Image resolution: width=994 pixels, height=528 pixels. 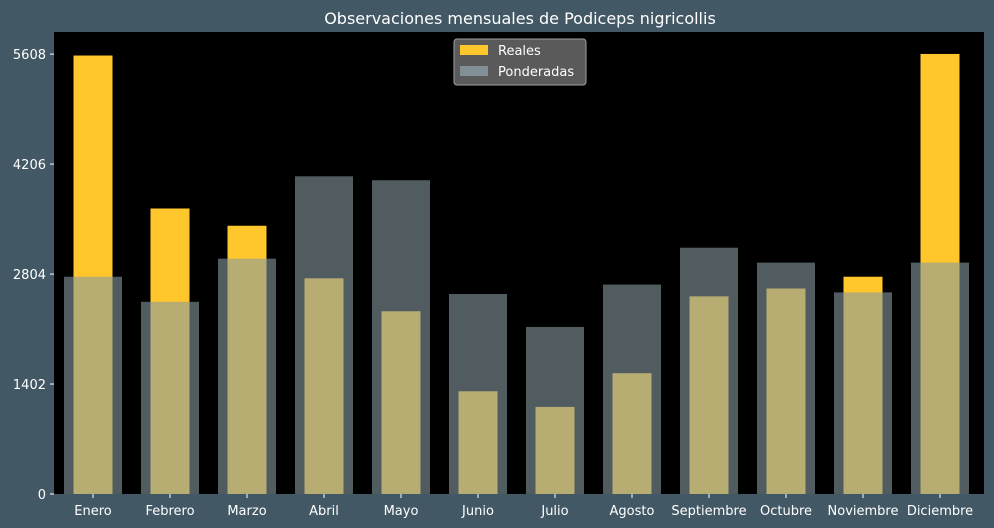 I want to click on x-tick-label-julio: Julio, so click(x=554, y=511).